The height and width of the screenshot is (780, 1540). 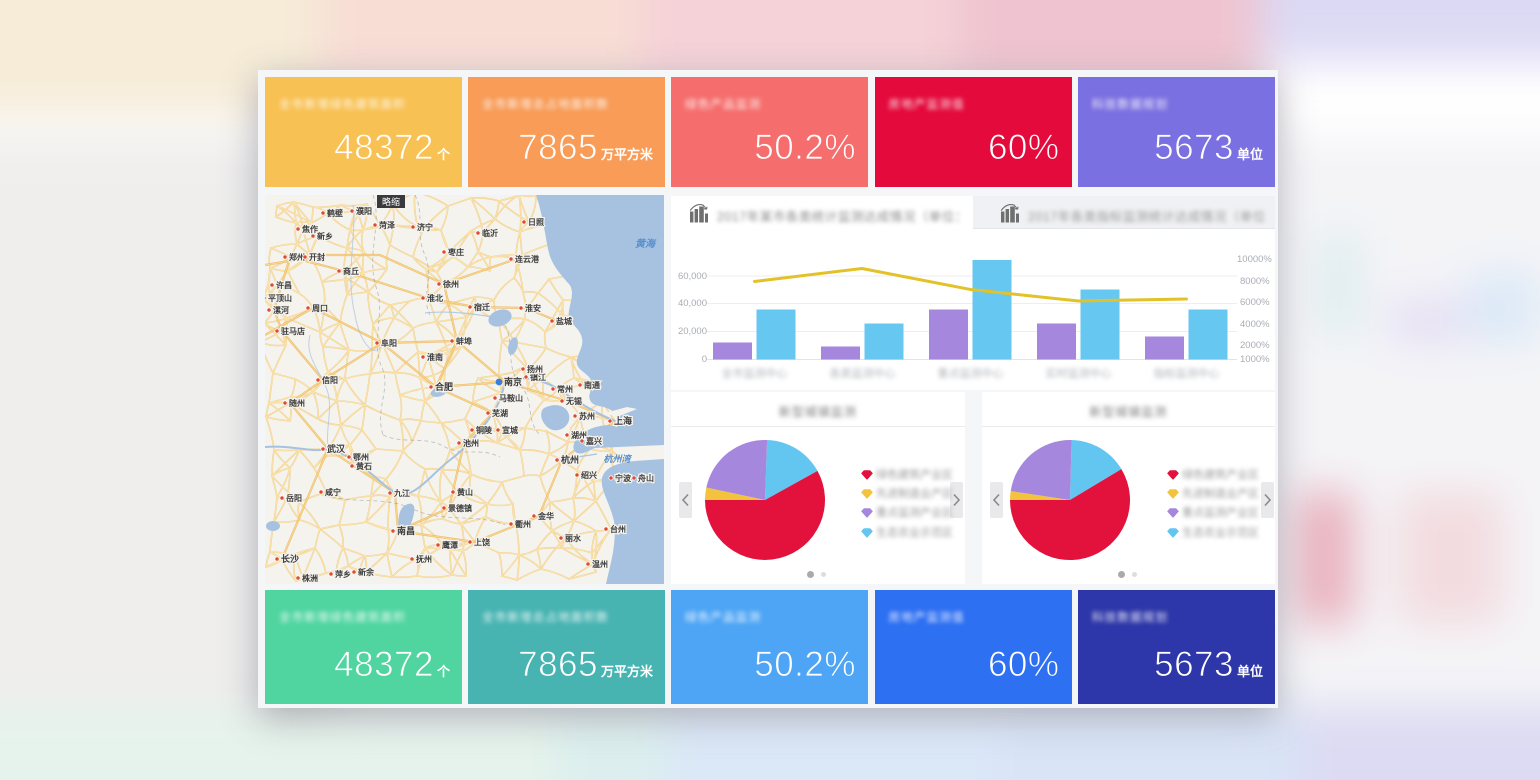 I want to click on svg-text: 漯河, so click(x=281, y=310).